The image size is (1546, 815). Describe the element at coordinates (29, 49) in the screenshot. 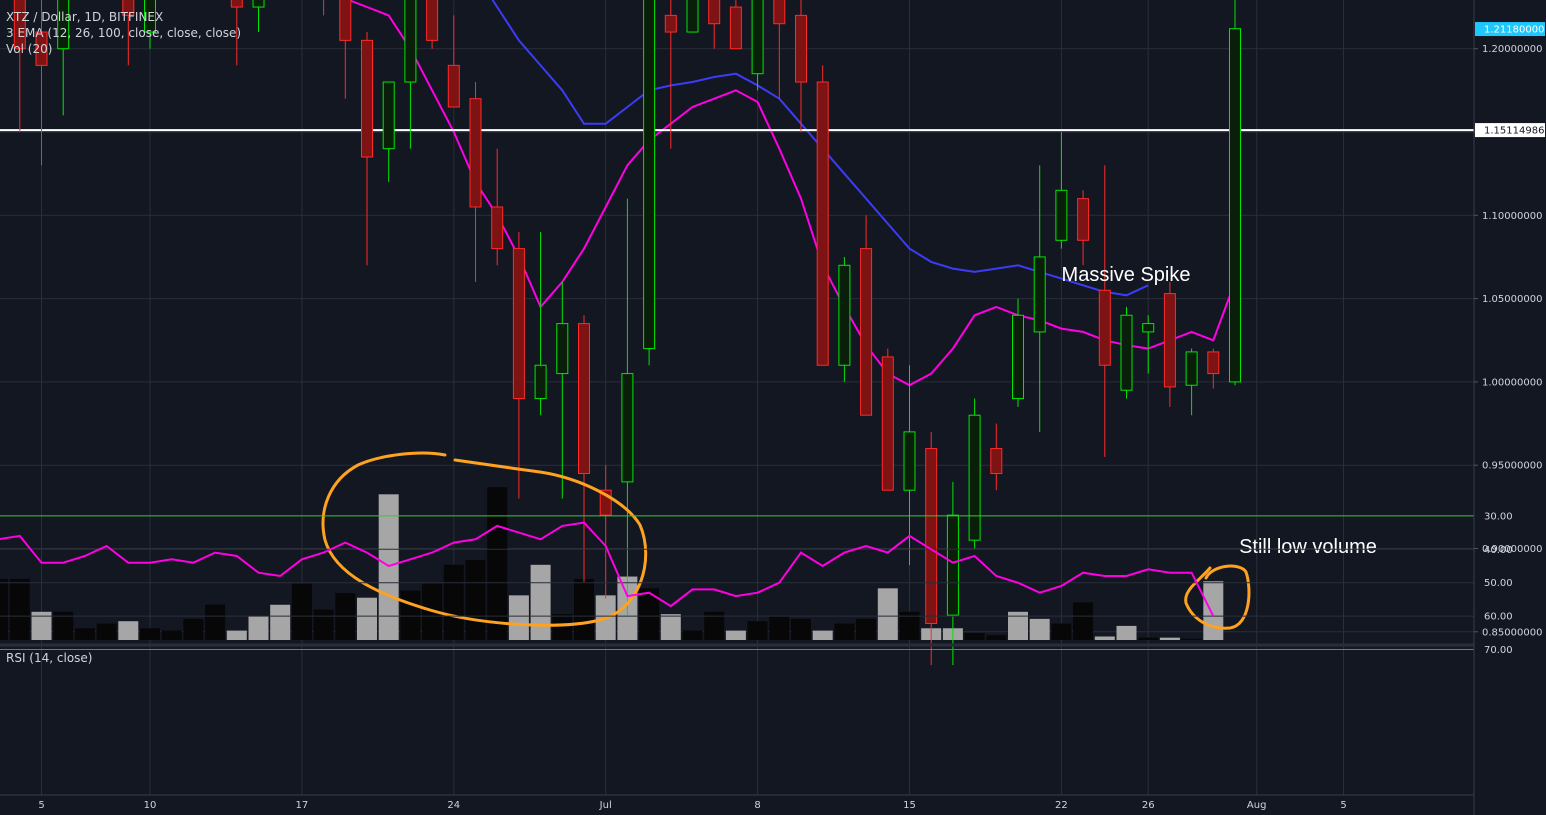

I see `volume-indicator-label: Vol (20)` at that location.